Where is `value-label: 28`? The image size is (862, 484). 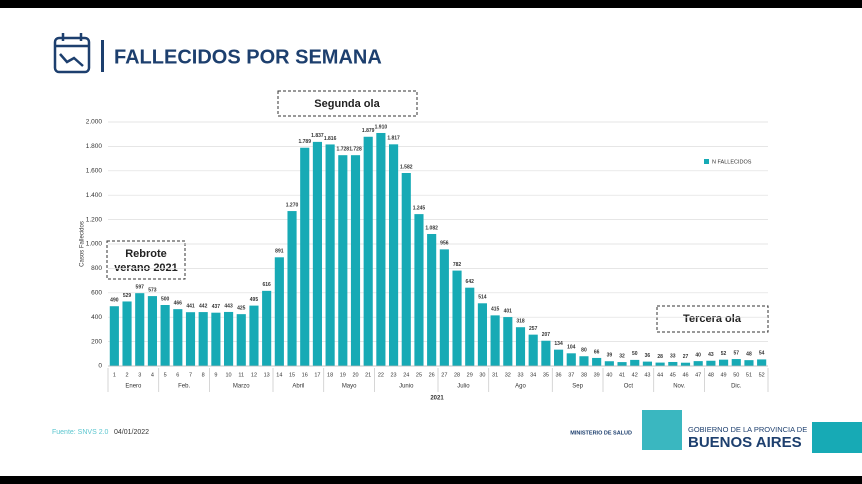 value-label: 28 is located at coordinates (660, 357).